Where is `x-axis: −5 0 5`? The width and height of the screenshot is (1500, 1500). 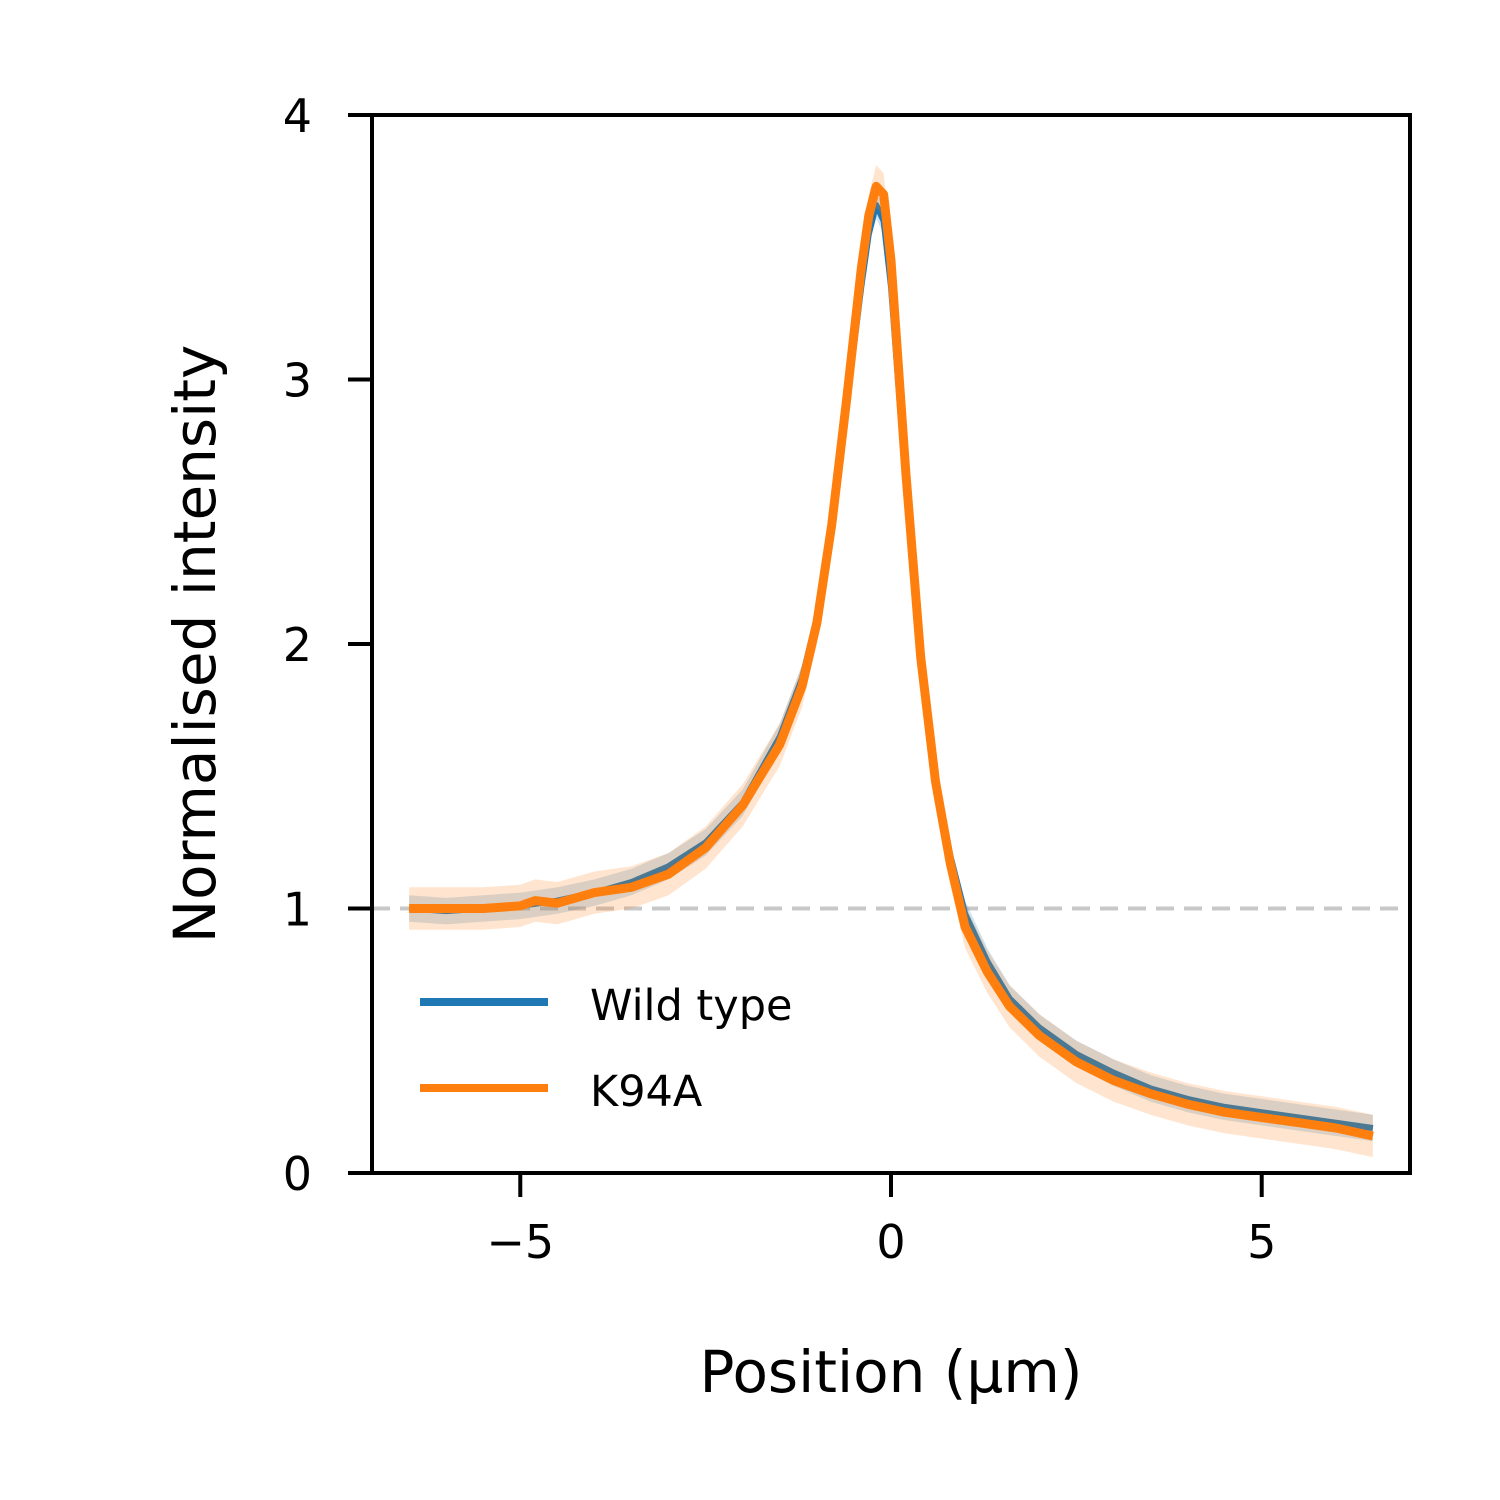
x-axis: −5 0 5 is located at coordinates (881, 1221).